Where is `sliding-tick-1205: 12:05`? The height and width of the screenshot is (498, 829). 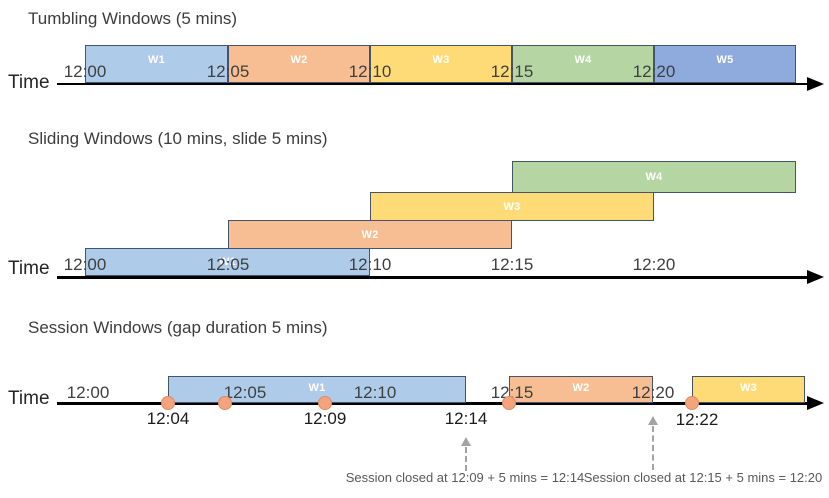 sliding-tick-1205: 12:05 is located at coordinates (228, 264).